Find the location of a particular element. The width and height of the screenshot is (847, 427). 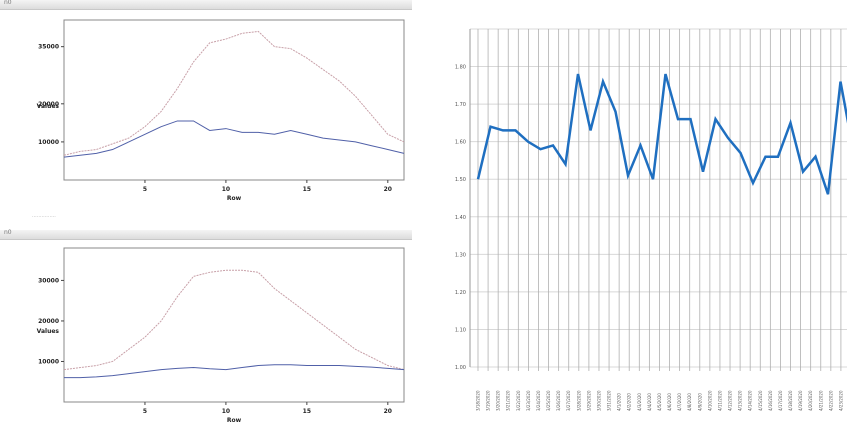

x-tick-label: 4/3/2020 is located at coordinates (639, 402).